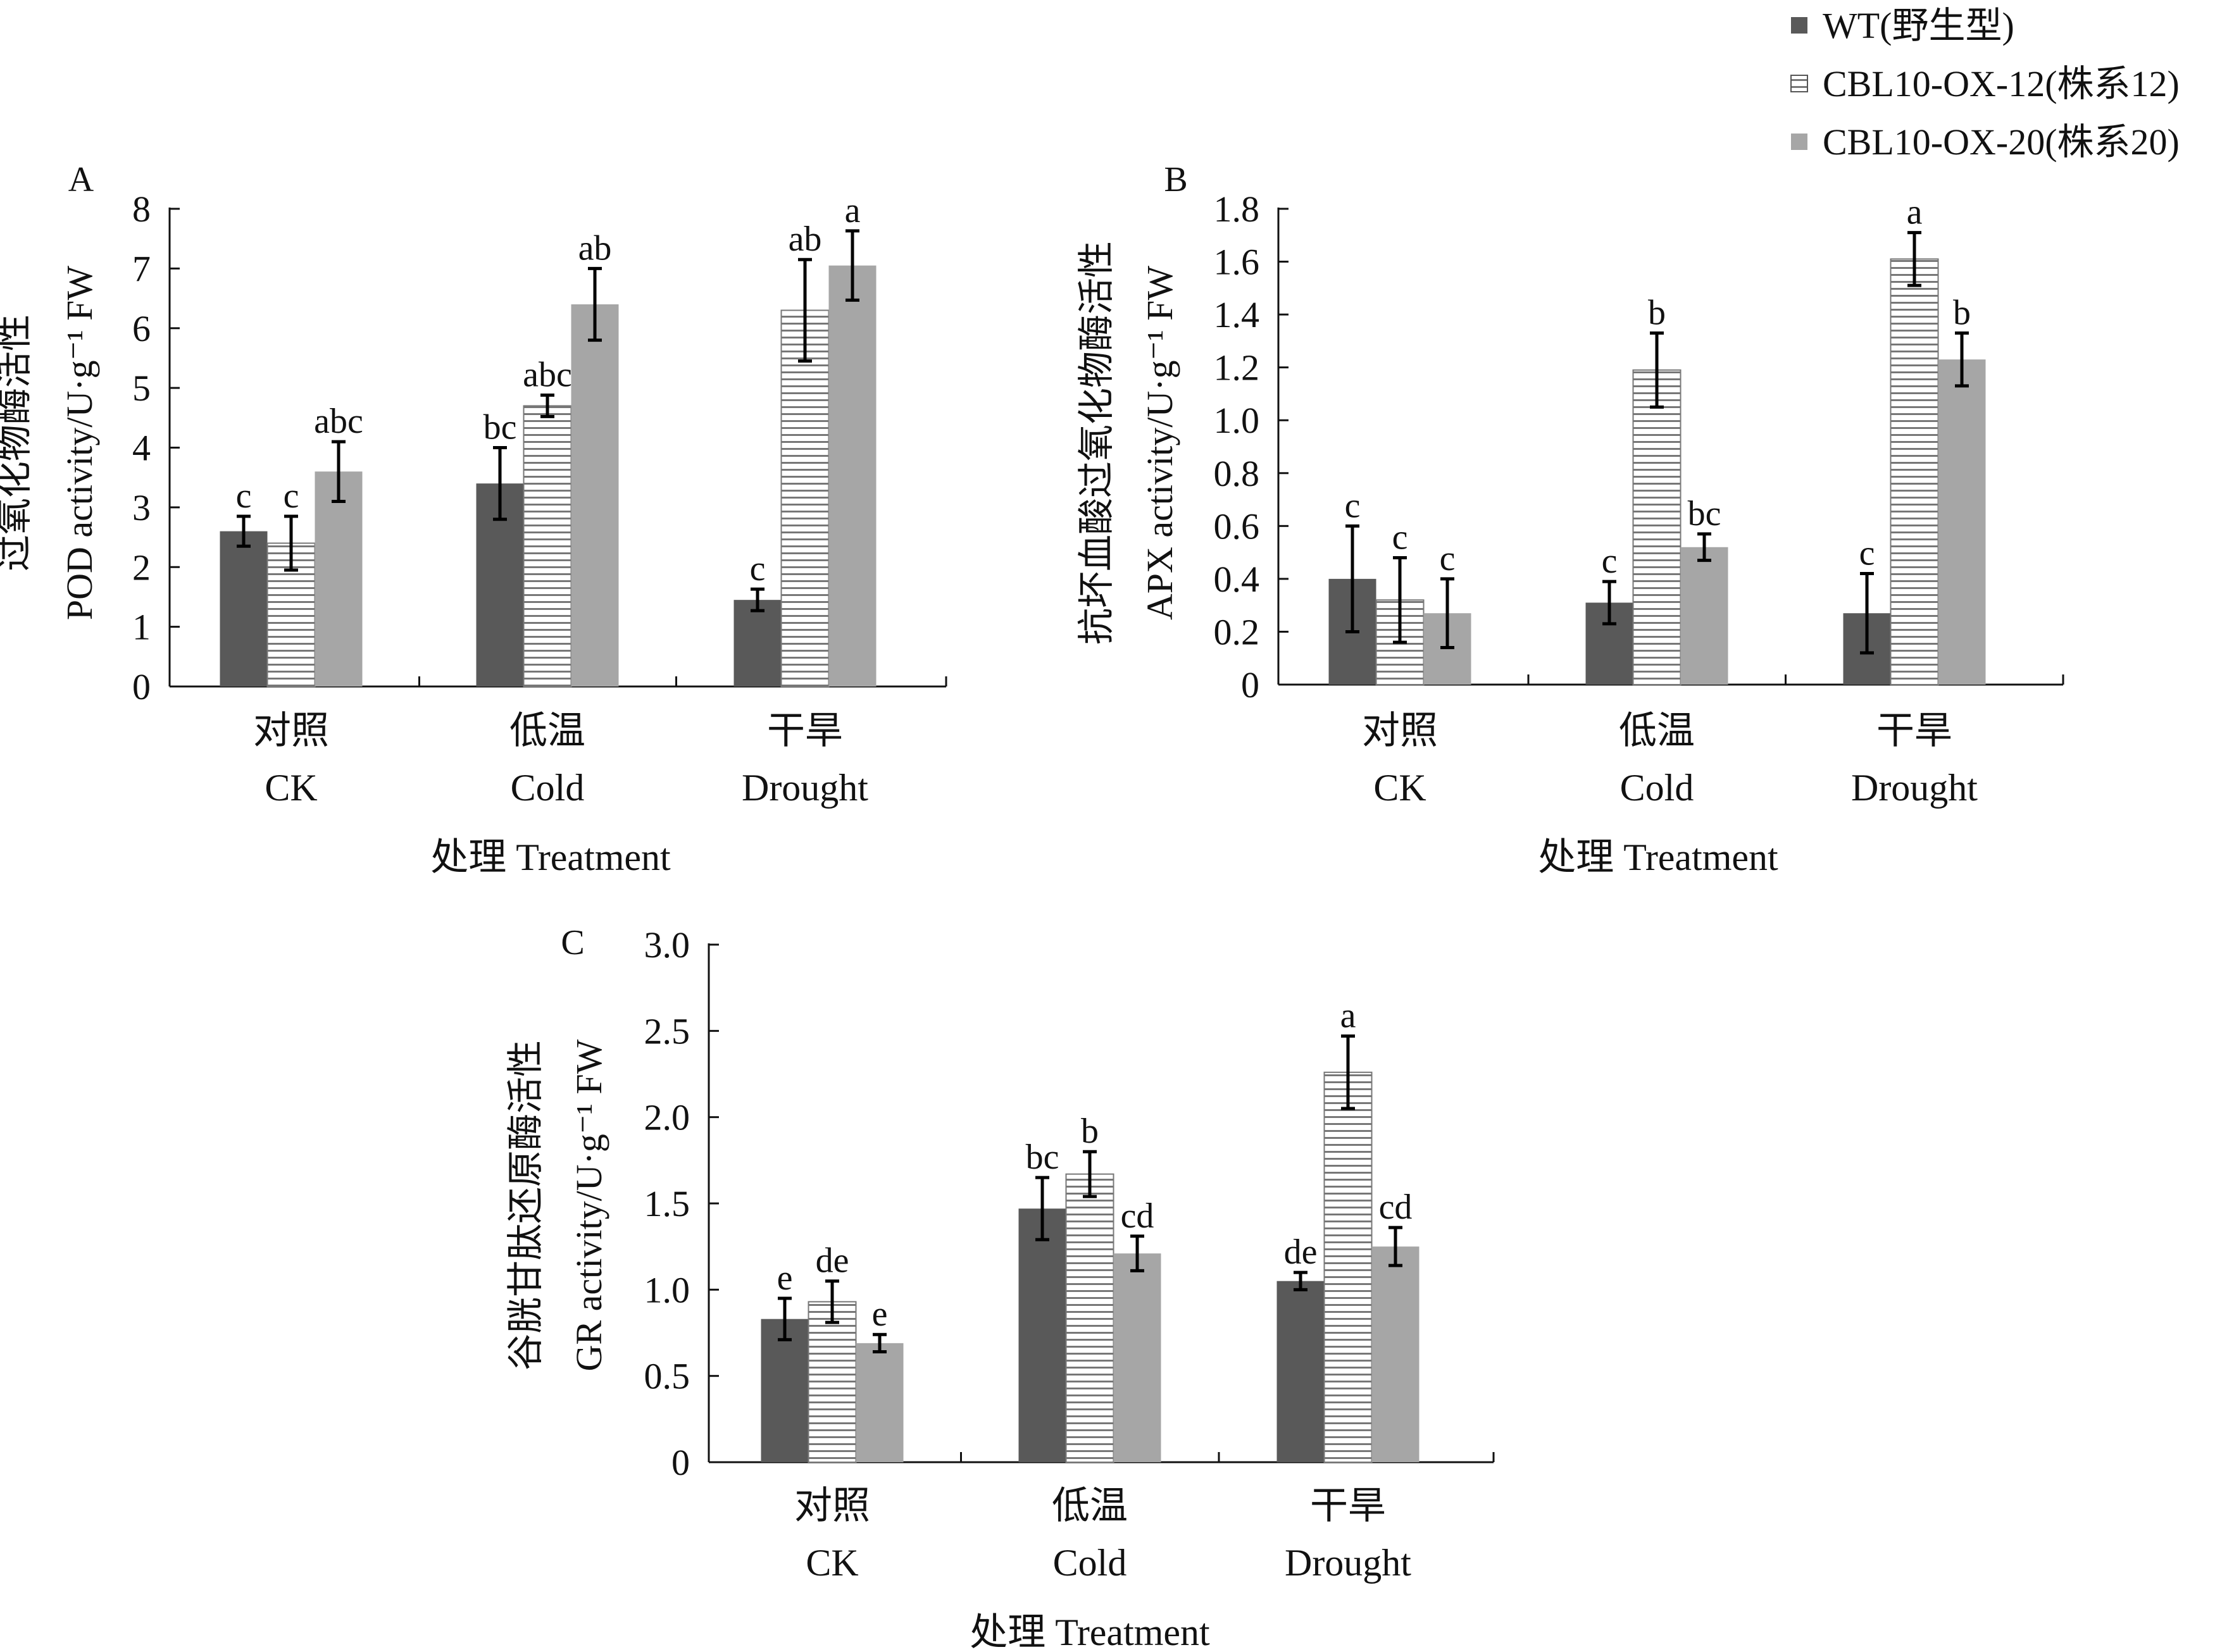 The image size is (2234, 1652). Describe the element at coordinates (1918, 25) in the screenshot. I see `legend-label-wt: WT(野生型)` at that location.